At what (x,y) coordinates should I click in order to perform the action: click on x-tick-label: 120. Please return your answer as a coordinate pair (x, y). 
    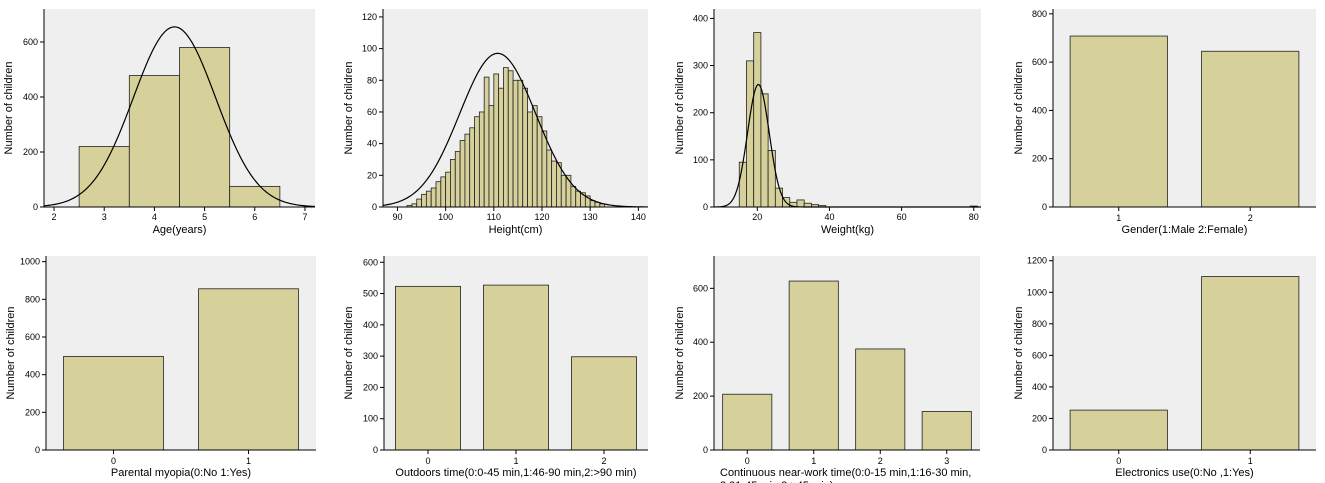
    Looking at the image, I should click on (541, 217).